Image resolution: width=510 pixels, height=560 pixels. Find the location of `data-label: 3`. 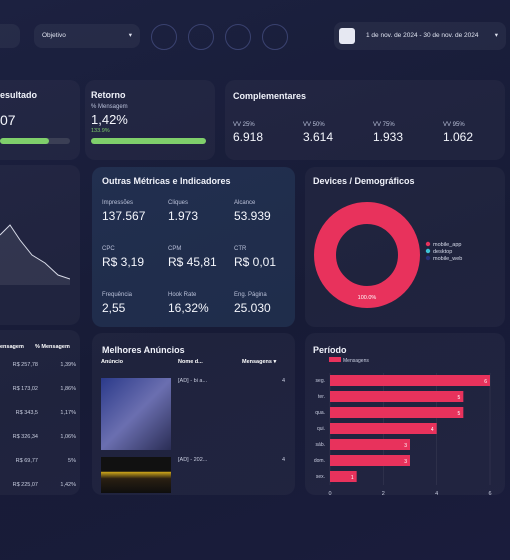

data-label: 3 is located at coordinates (405, 462).